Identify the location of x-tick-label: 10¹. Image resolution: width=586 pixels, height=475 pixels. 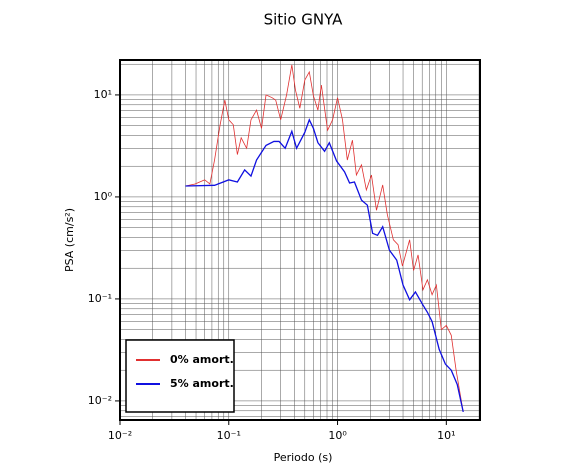
(446, 435).